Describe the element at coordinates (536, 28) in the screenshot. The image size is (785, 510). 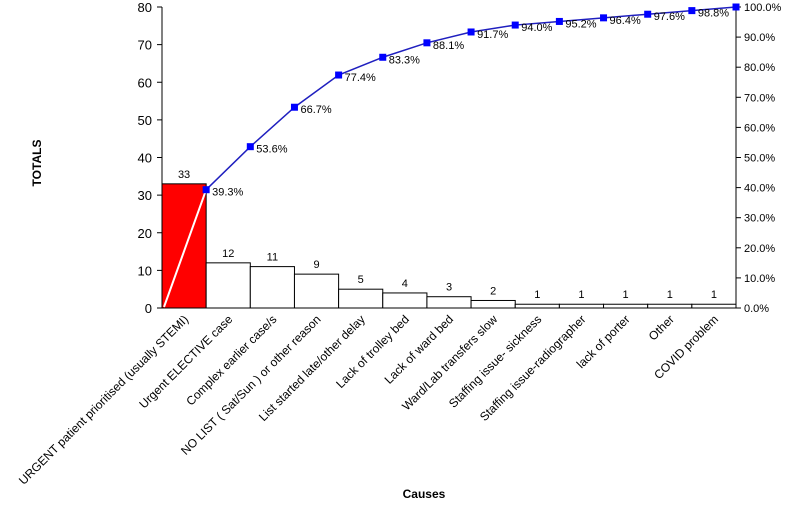
I see `cumulative-value-label: 94.0%` at that location.